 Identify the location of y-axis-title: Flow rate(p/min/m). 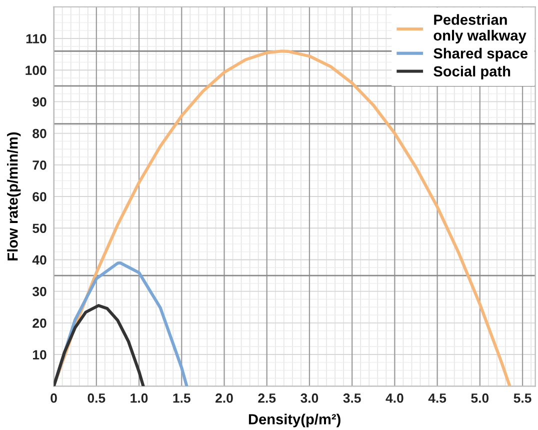
(14, 196).